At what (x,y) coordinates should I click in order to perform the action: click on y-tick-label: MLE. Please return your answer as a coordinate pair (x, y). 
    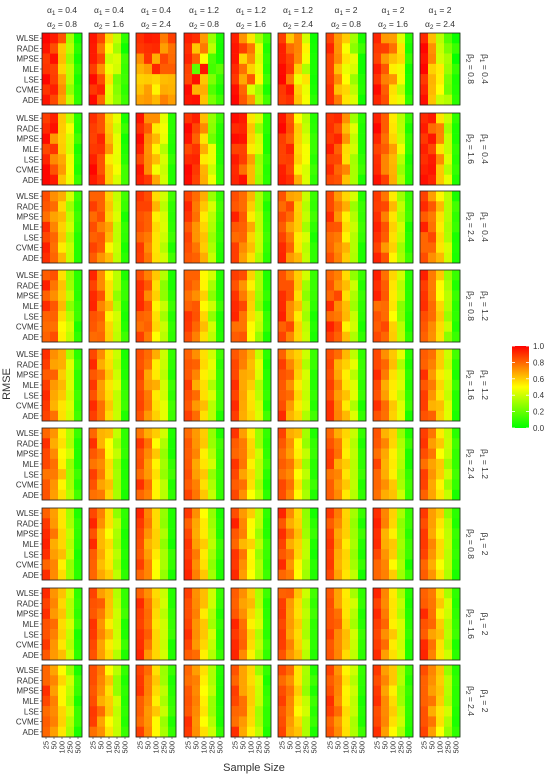
    Looking at the image, I should click on (31, 464).